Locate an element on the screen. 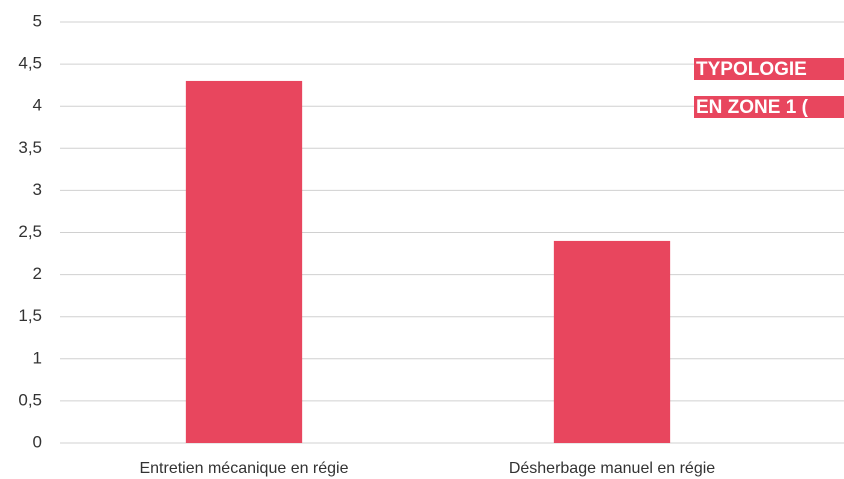 The width and height of the screenshot is (844, 479). x-tick-label: Entretien mécanique en régie is located at coordinates (243, 468).